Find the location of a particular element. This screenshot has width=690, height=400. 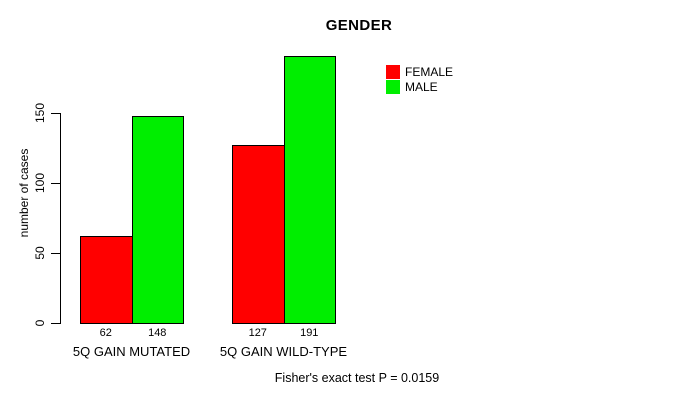

legend-label: FEMALE is located at coordinates (429, 71).